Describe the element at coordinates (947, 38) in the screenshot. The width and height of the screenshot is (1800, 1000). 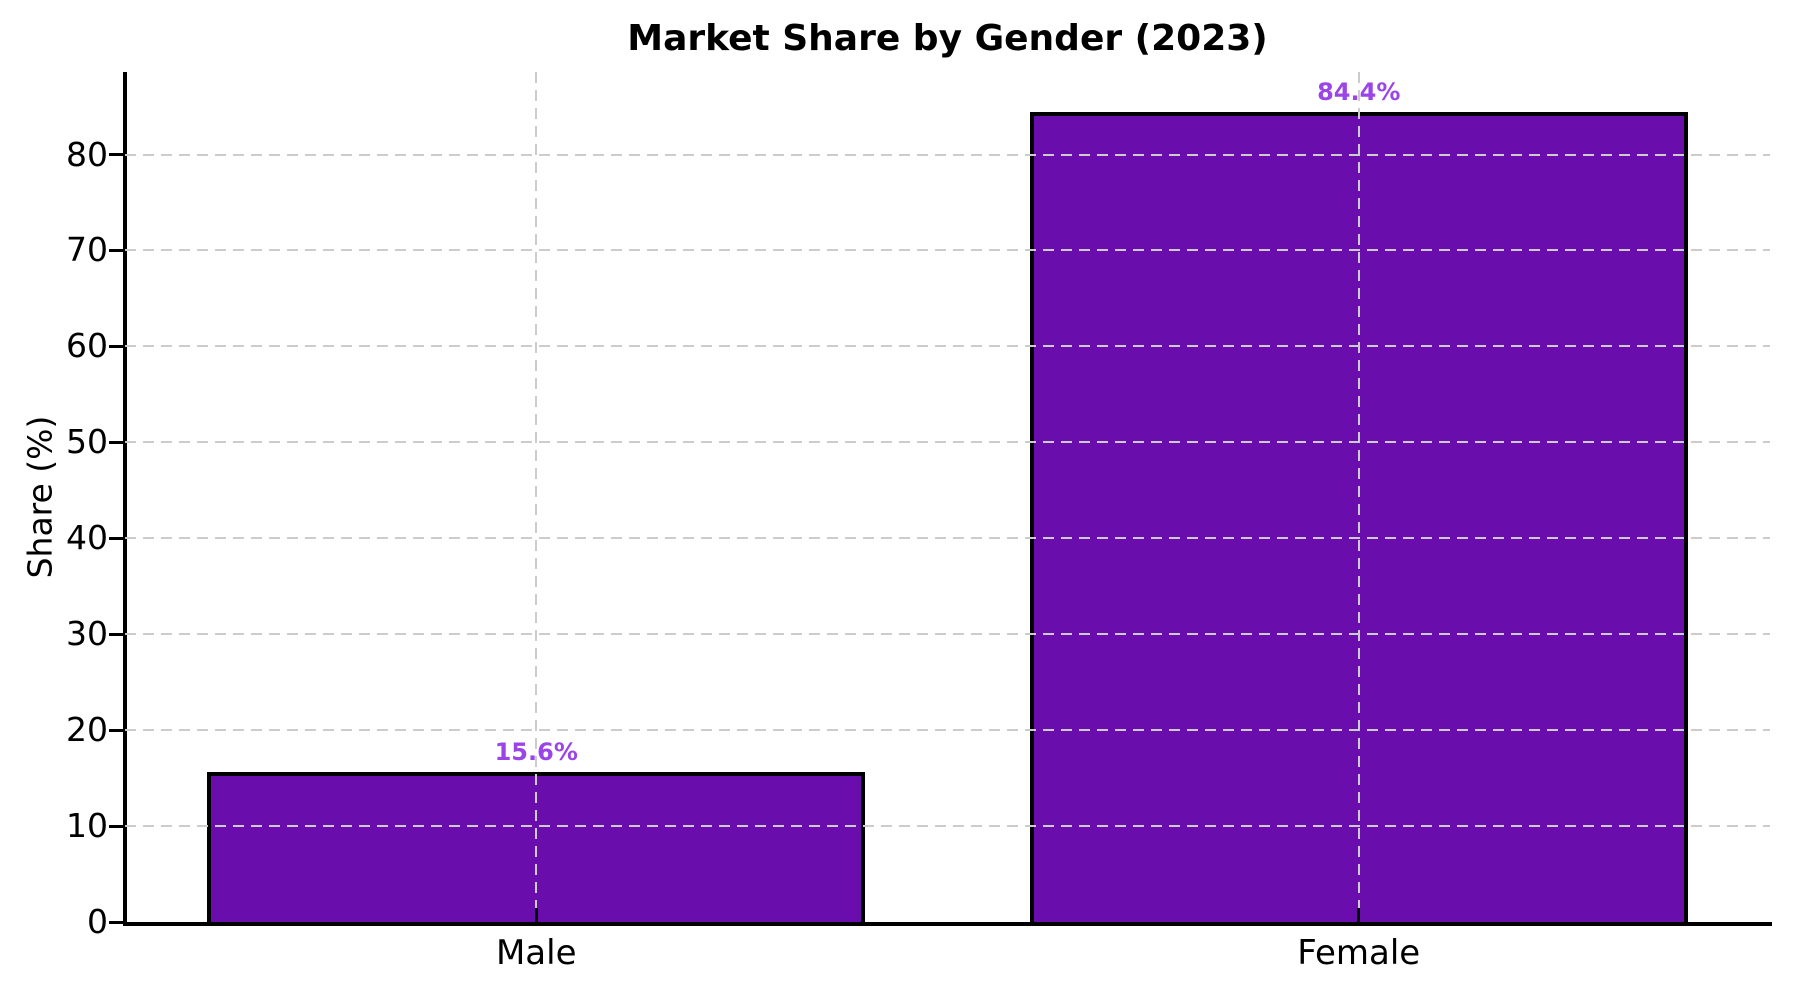
I see `chart-title: Market Share by Gender (2023)` at that location.